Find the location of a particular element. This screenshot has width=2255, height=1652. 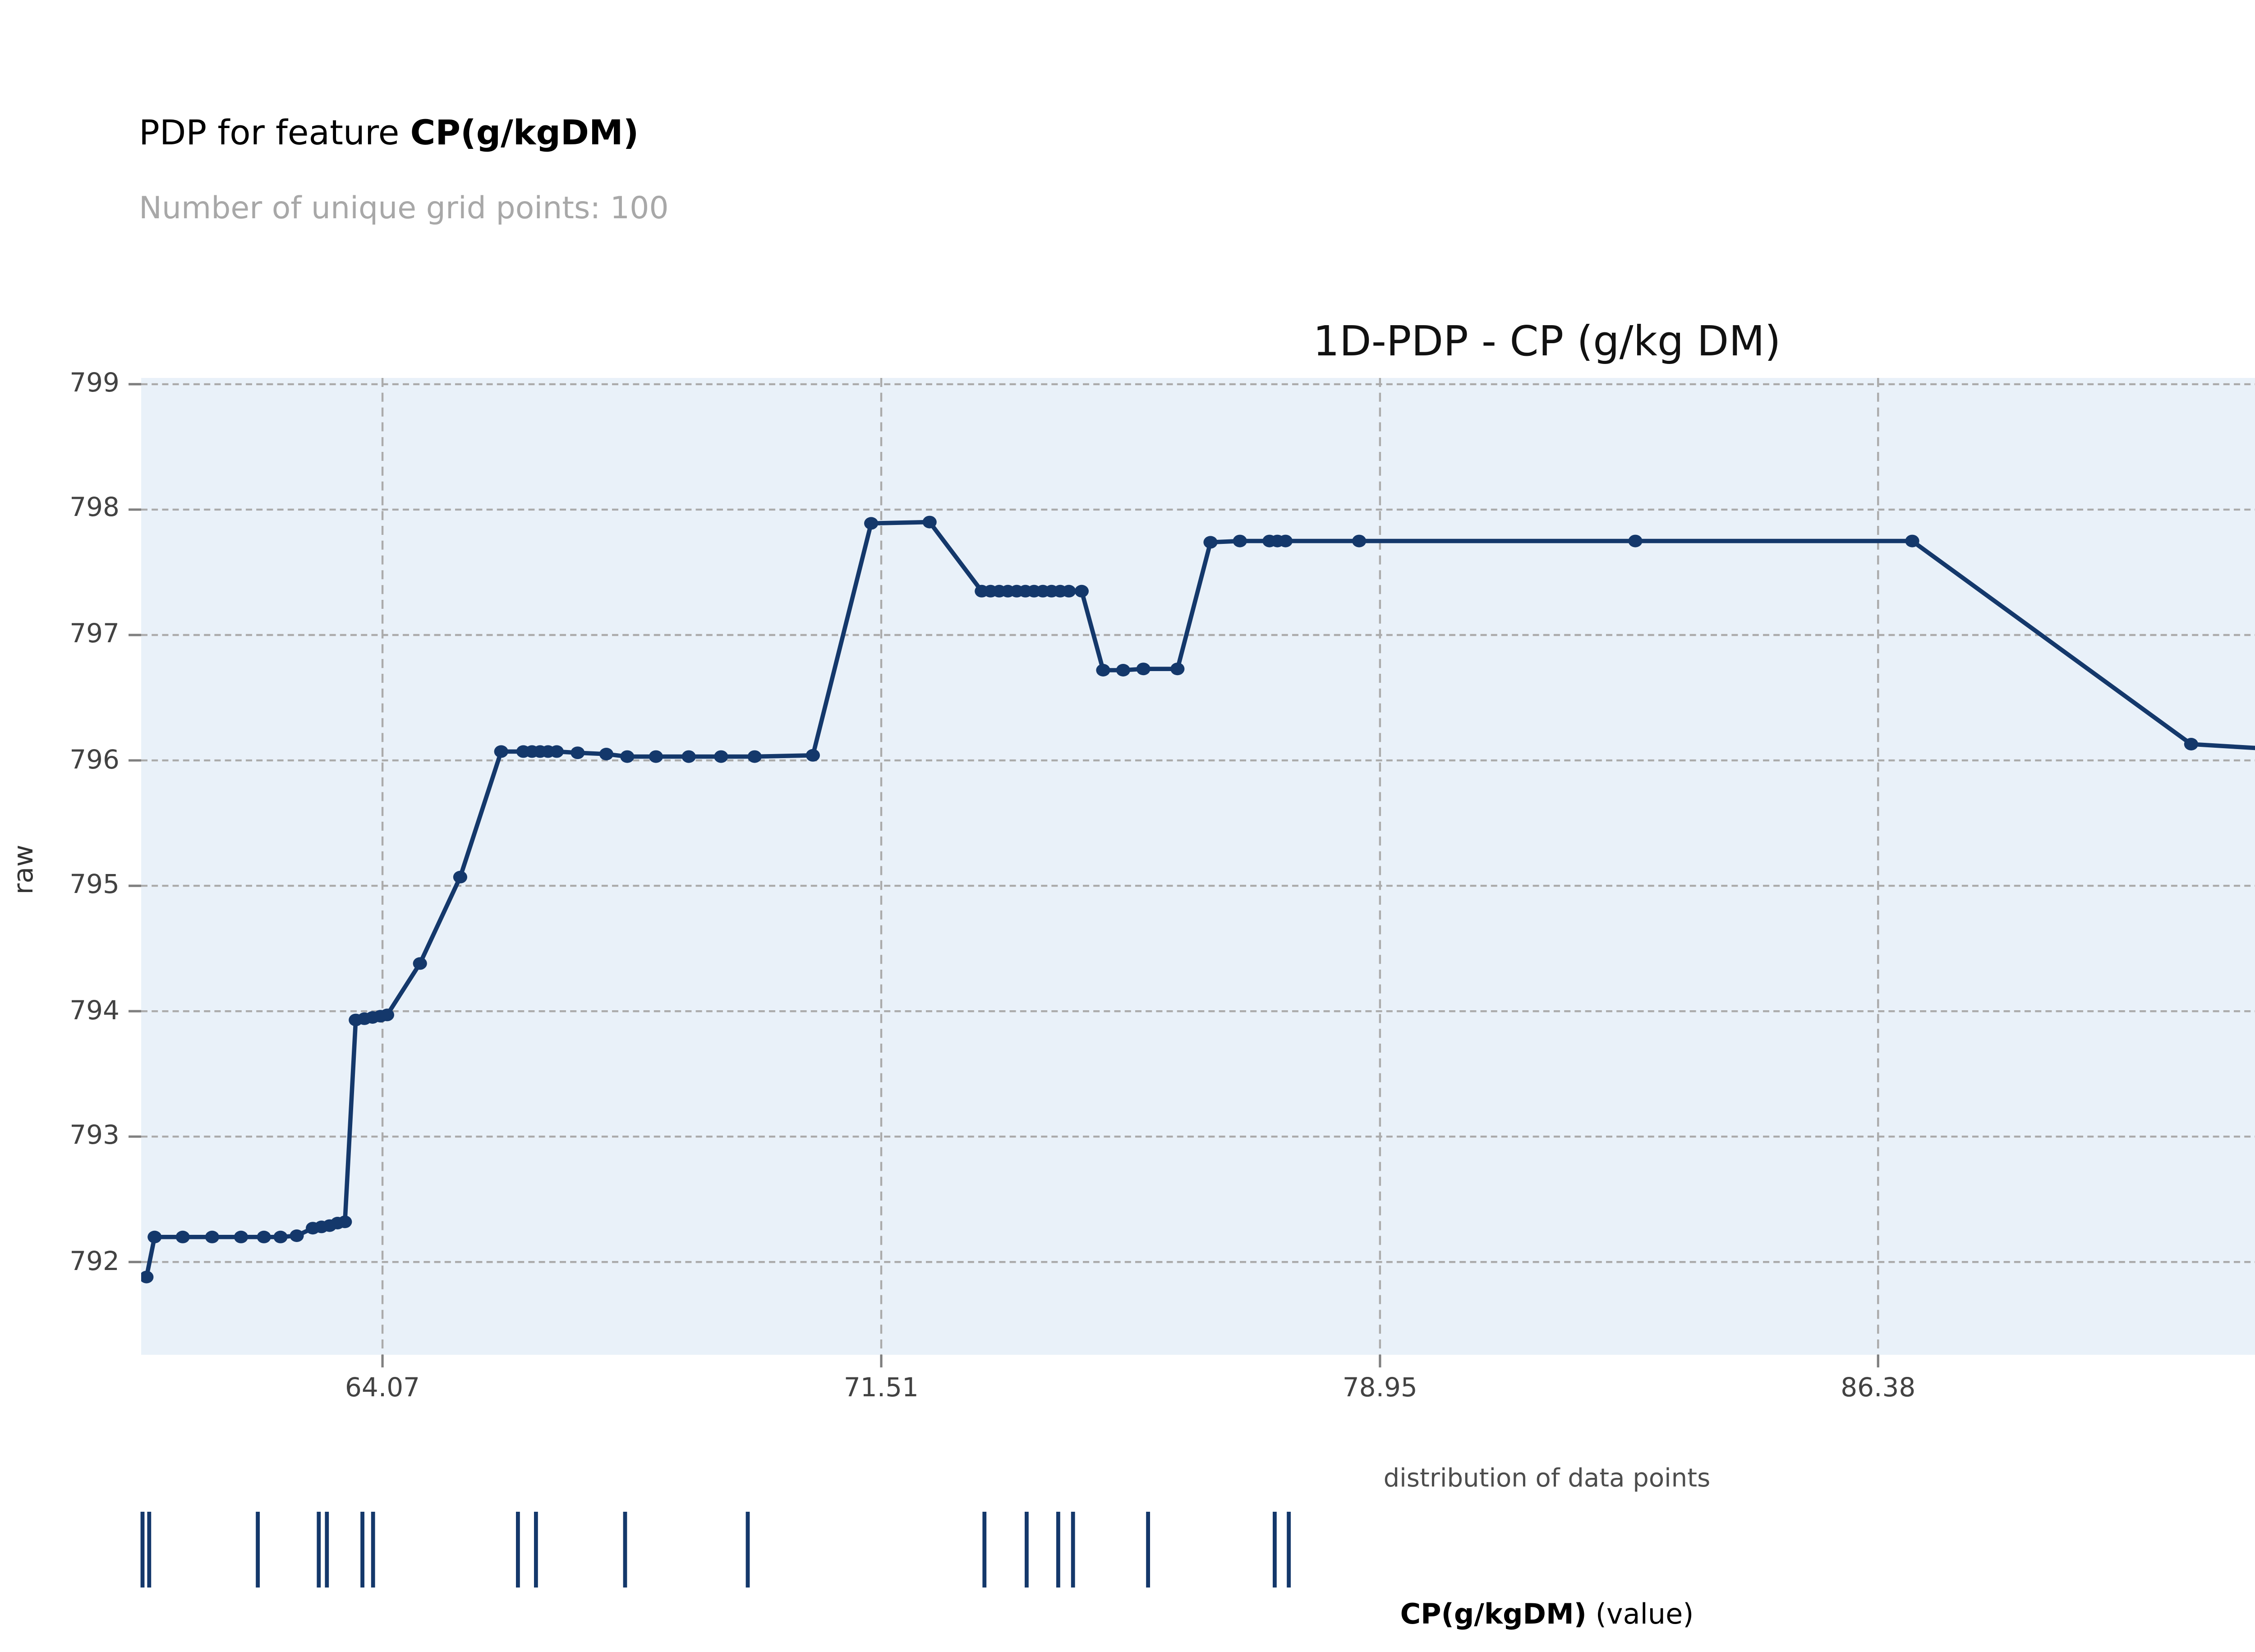

y-tick-label: 798 is located at coordinates (94, 509).